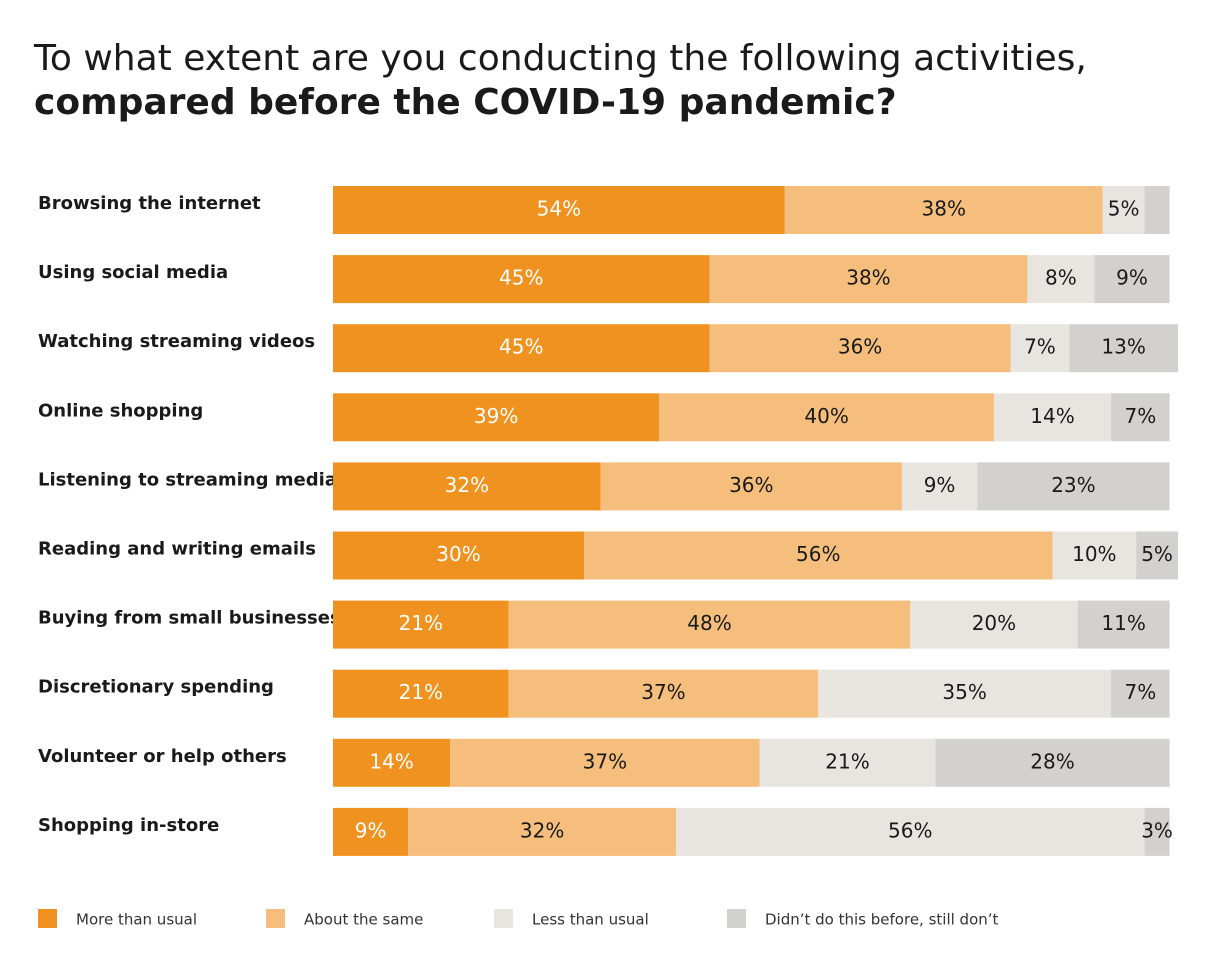  What do you see at coordinates (156, 687) in the screenshot?
I see `category-label: Discretionary spending` at bounding box center [156, 687].